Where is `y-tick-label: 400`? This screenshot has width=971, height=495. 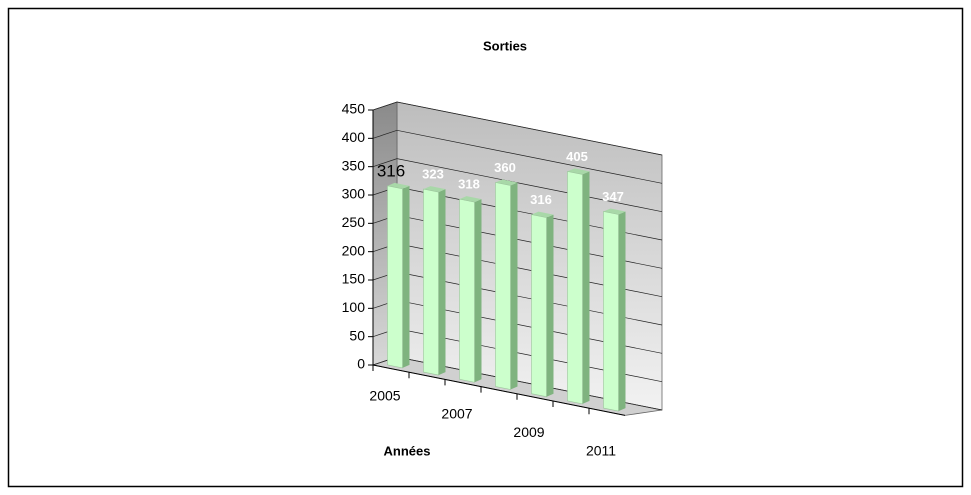 y-tick-label: 400 is located at coordinates (354, 137).